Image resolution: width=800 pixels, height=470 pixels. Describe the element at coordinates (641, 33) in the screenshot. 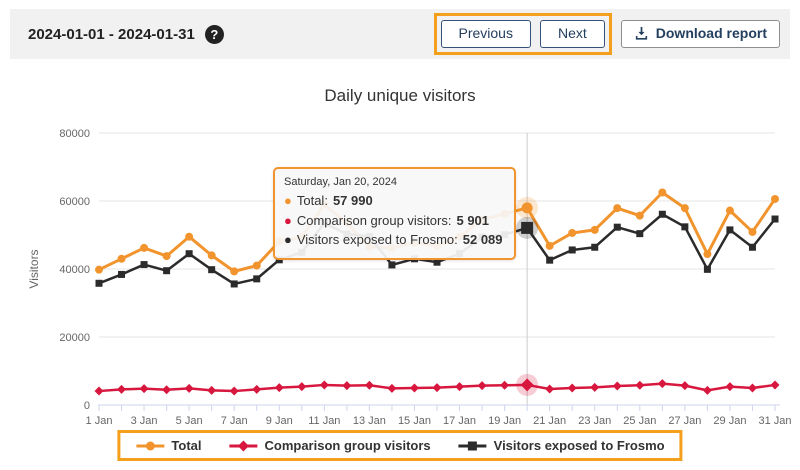

I see `download-icon` at that location.